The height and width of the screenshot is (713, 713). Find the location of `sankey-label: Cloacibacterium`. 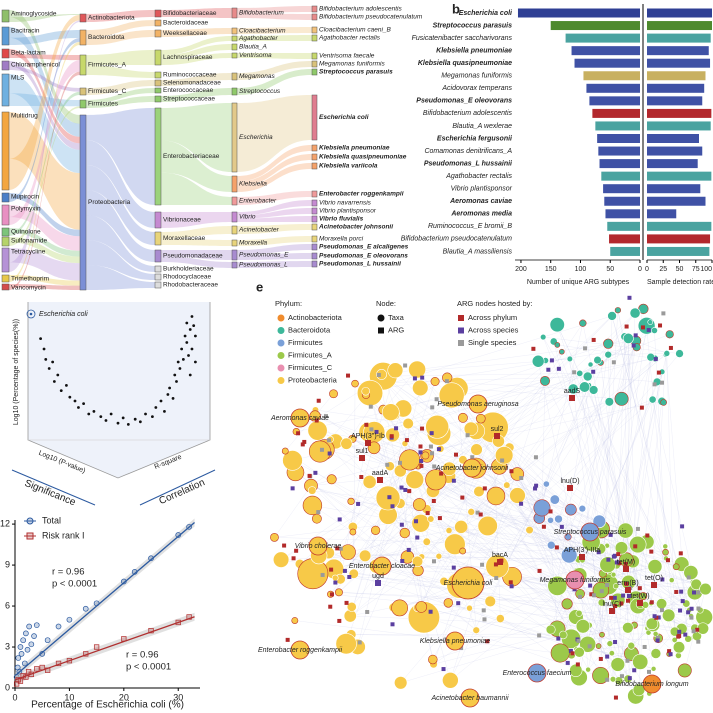

sankey-label: Cloacibacterium is located at coordinates (262, 31).